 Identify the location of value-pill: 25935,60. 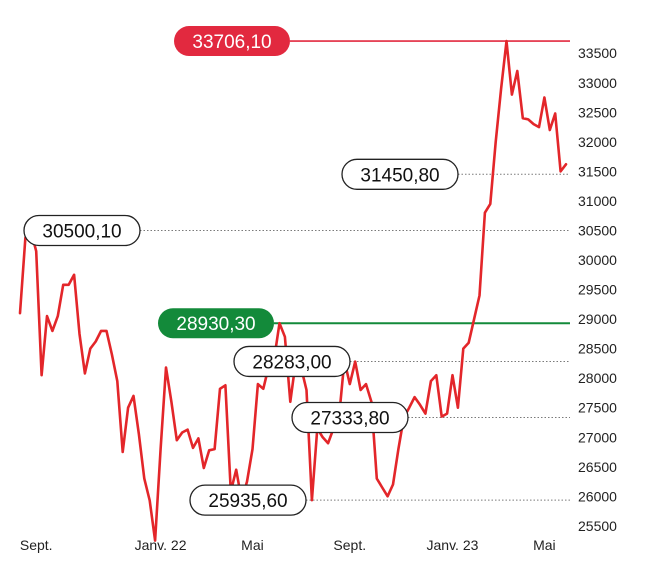
(248, 500).